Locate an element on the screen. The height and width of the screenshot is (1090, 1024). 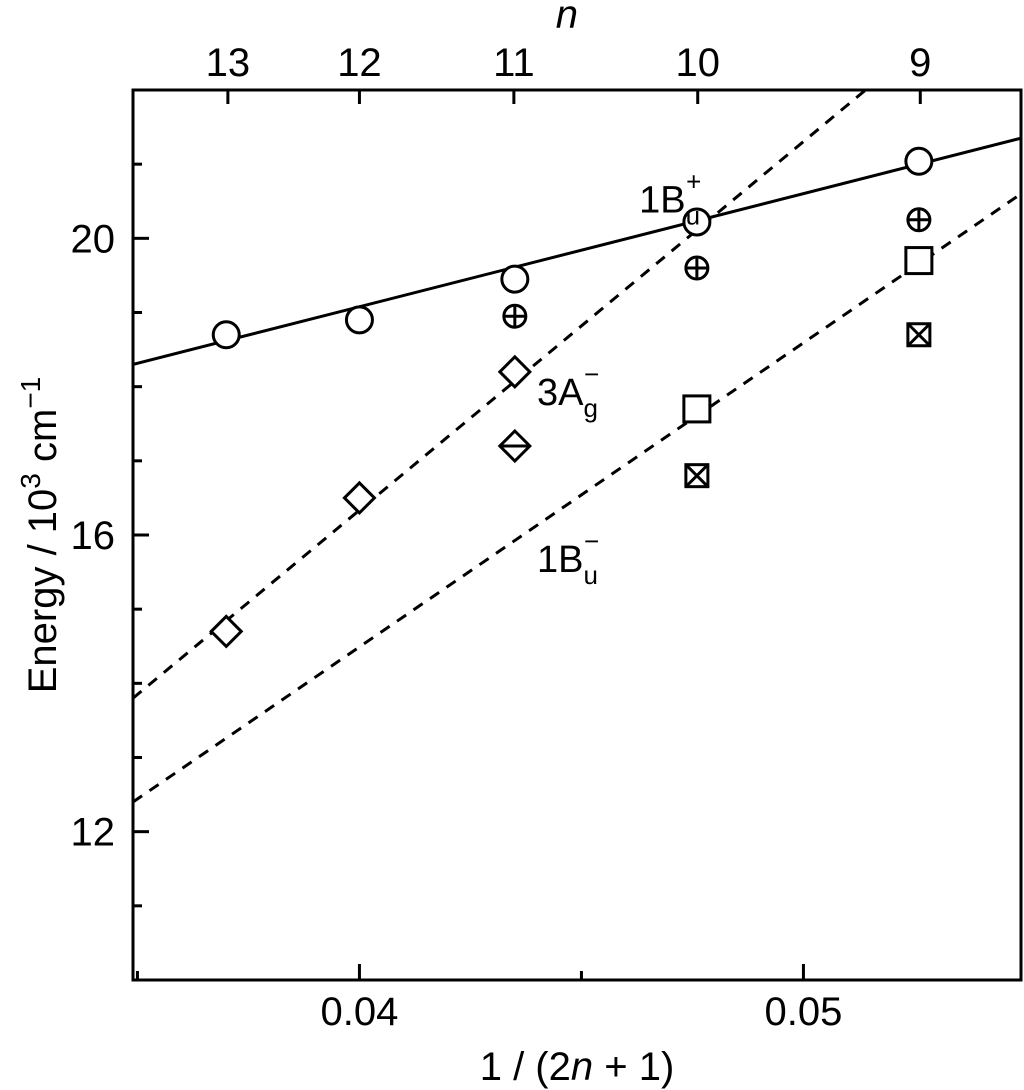
labels: 1Bu+ 3Ag− 1Bu− is located at coordinates (619, 378).